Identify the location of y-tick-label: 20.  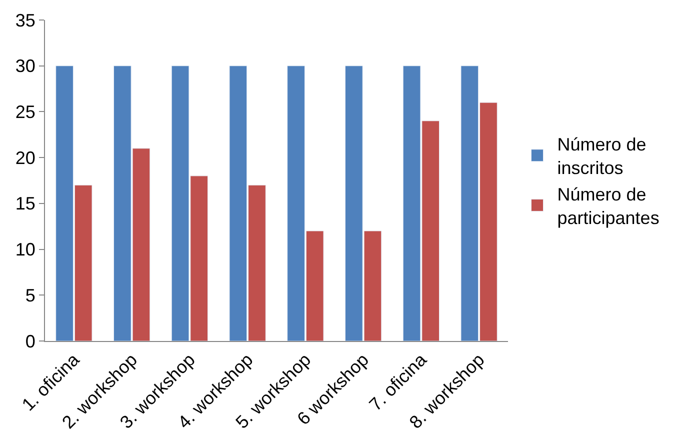
(25, 158).